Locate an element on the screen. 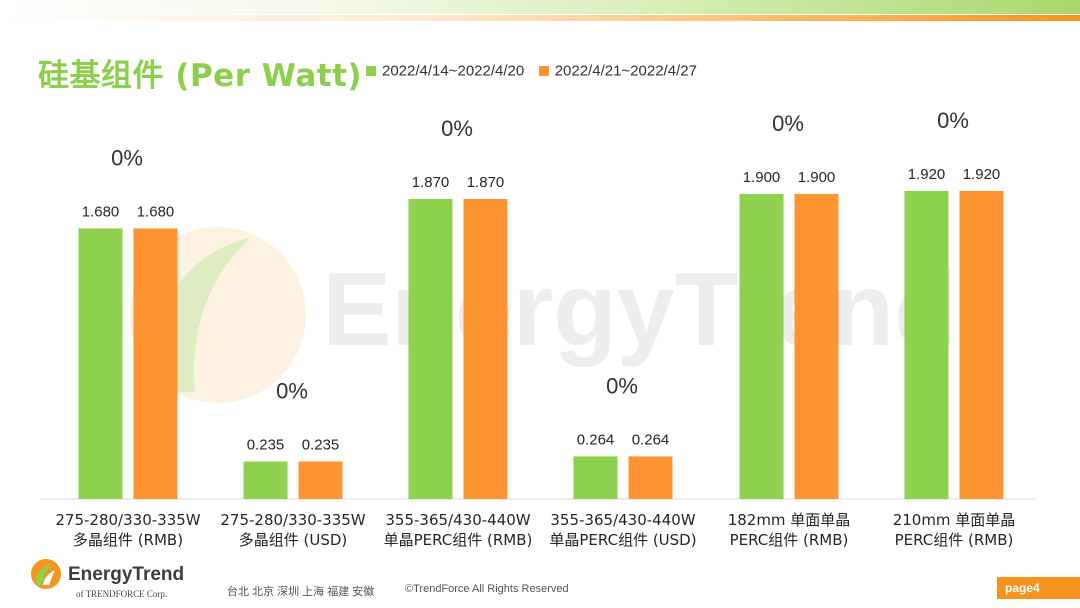 This screenshot has height=608, width=1080. change-label-2: 0% is located at coordinates (292, 391).